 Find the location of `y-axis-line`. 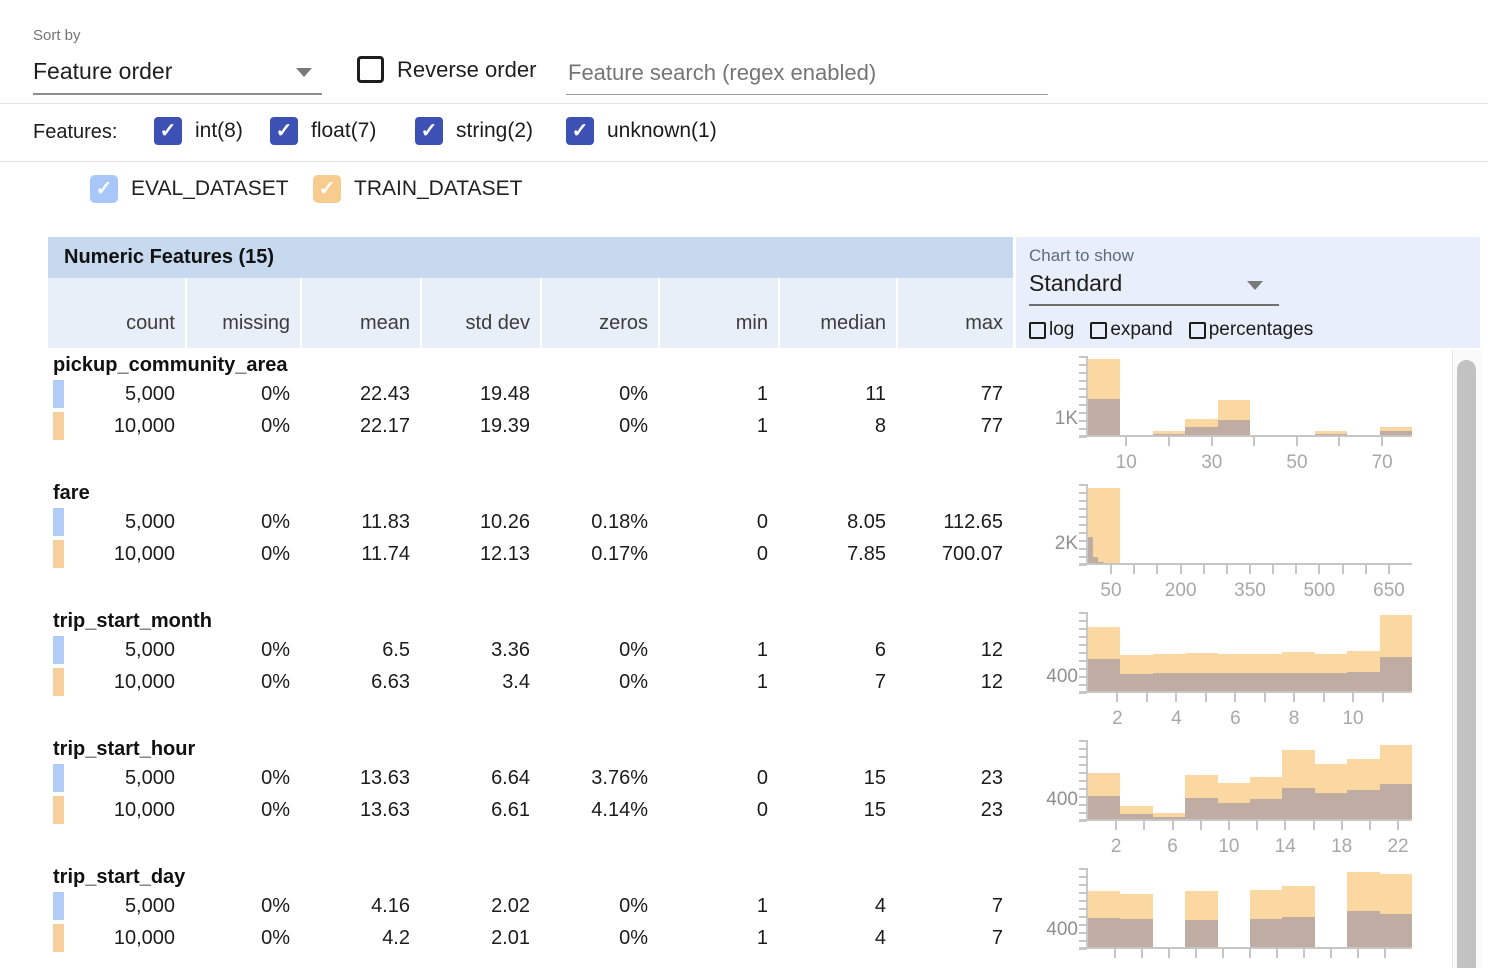

y-axis-line is located at coordinates (1087, 396).